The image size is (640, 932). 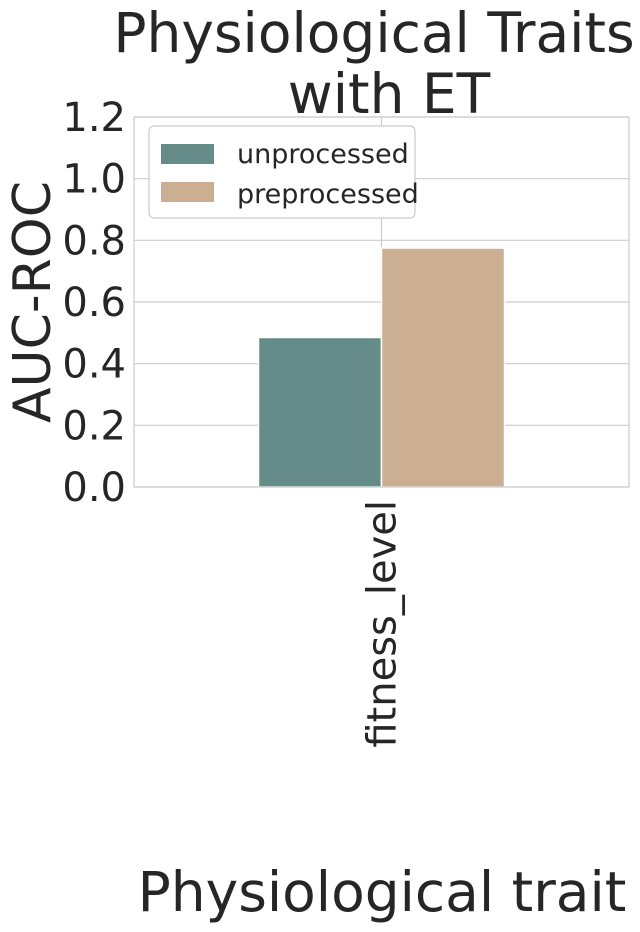 What do you see at coordinates (187, 192) in the screenshot?
I see `legend-swatch-preprocessed` at bounding box center [187, 192].